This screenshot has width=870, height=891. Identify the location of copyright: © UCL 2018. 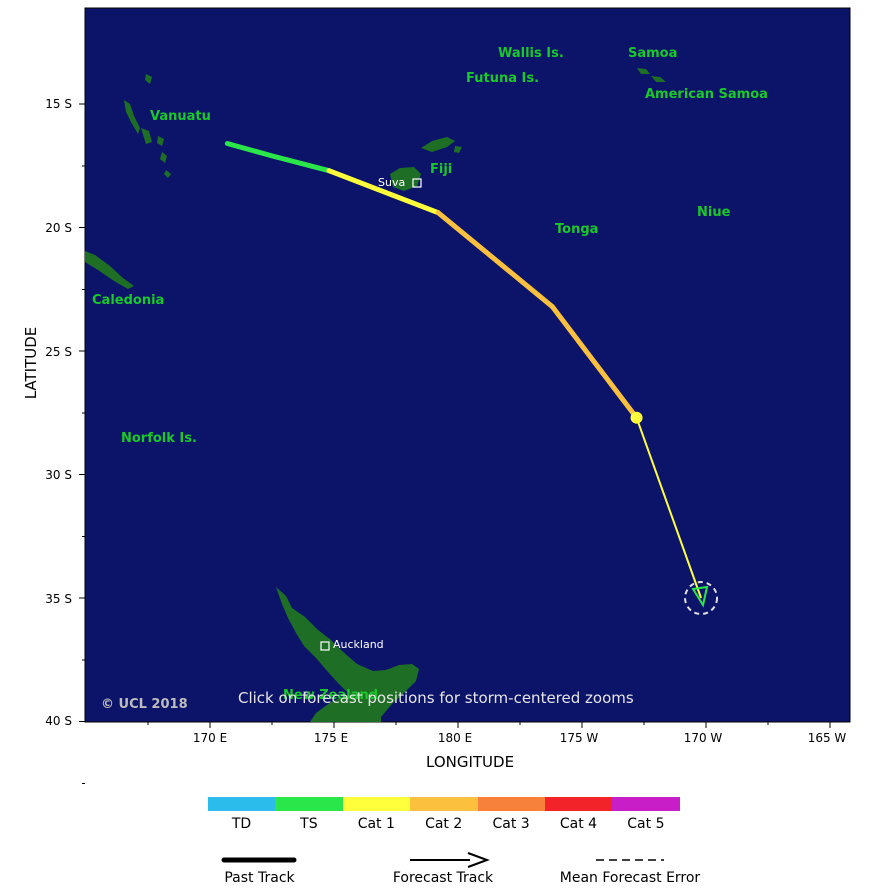
(144, 704).